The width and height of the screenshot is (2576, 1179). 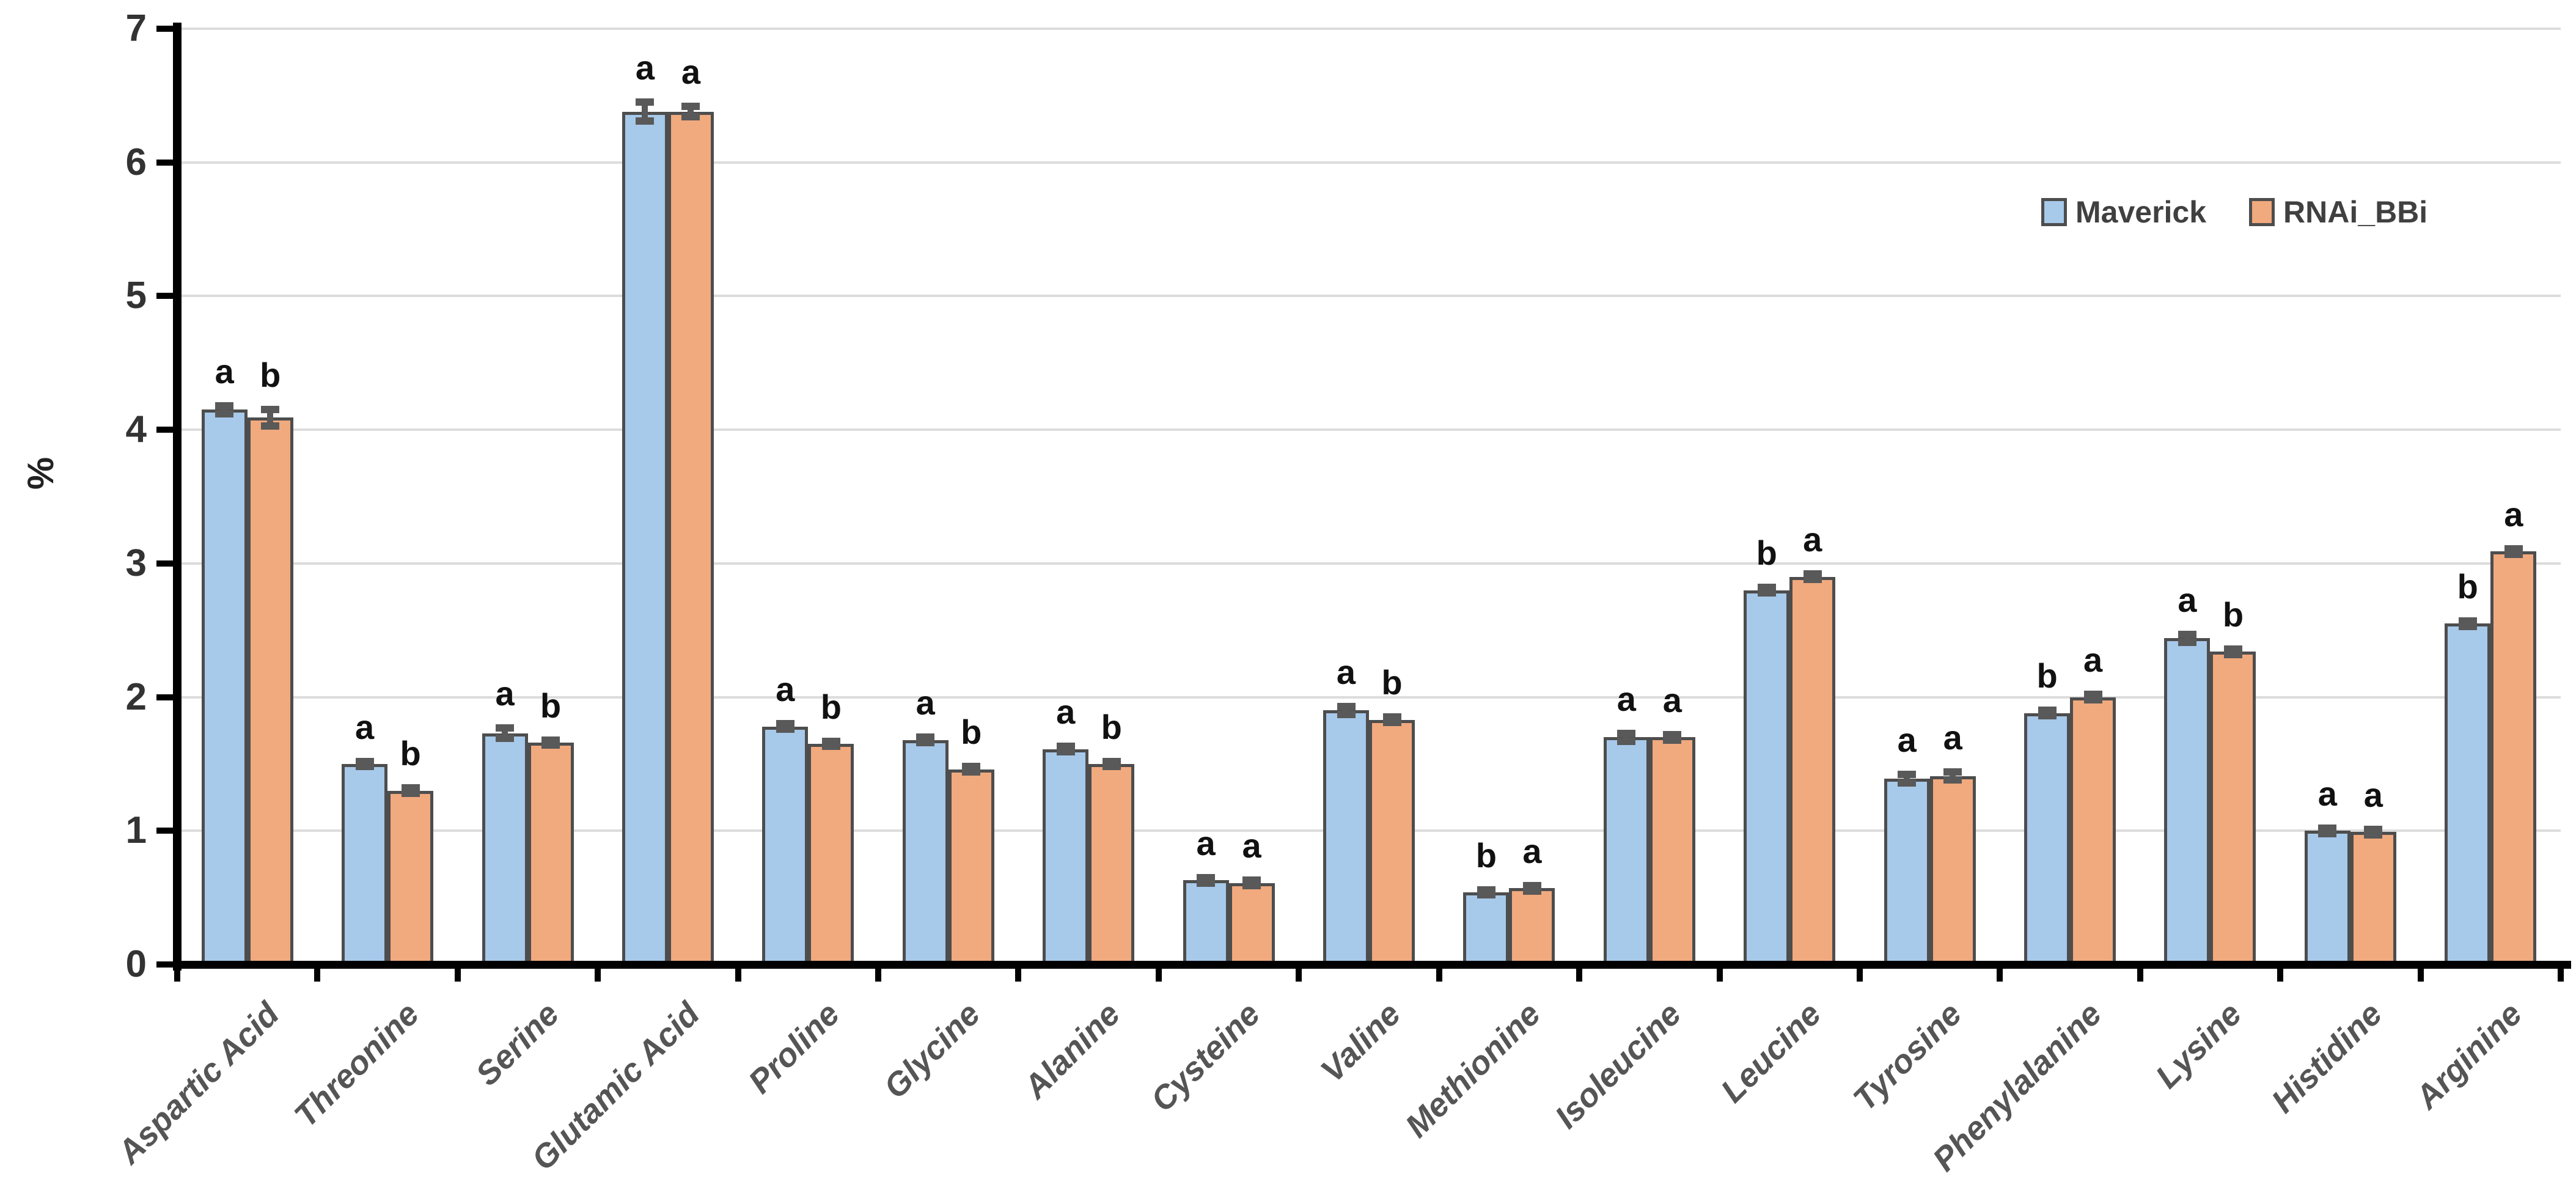 I want to click on error-bar-maverick-glutamic-acid, so click(x=645, y=111).